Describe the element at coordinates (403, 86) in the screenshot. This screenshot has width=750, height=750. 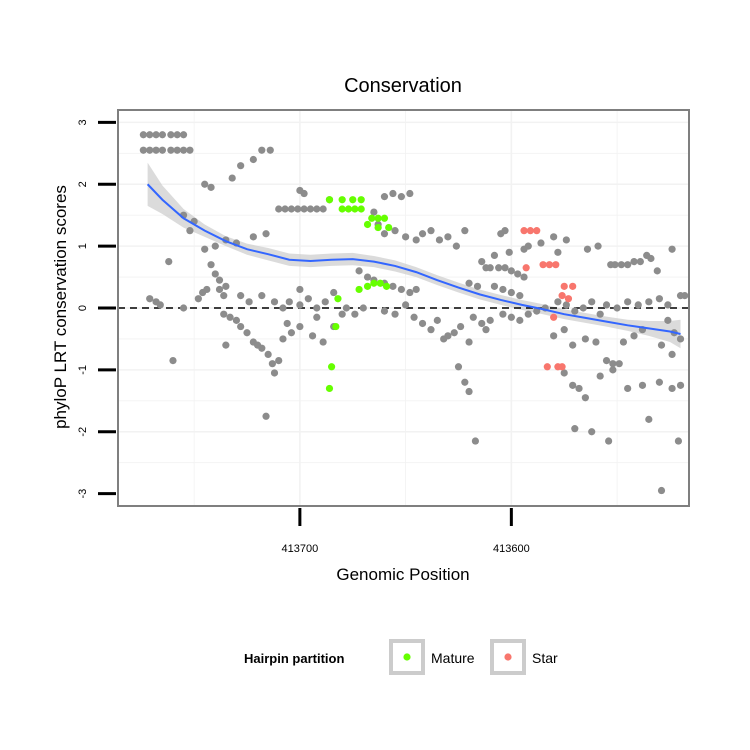
I see `chart-title: Conservation` at that location.